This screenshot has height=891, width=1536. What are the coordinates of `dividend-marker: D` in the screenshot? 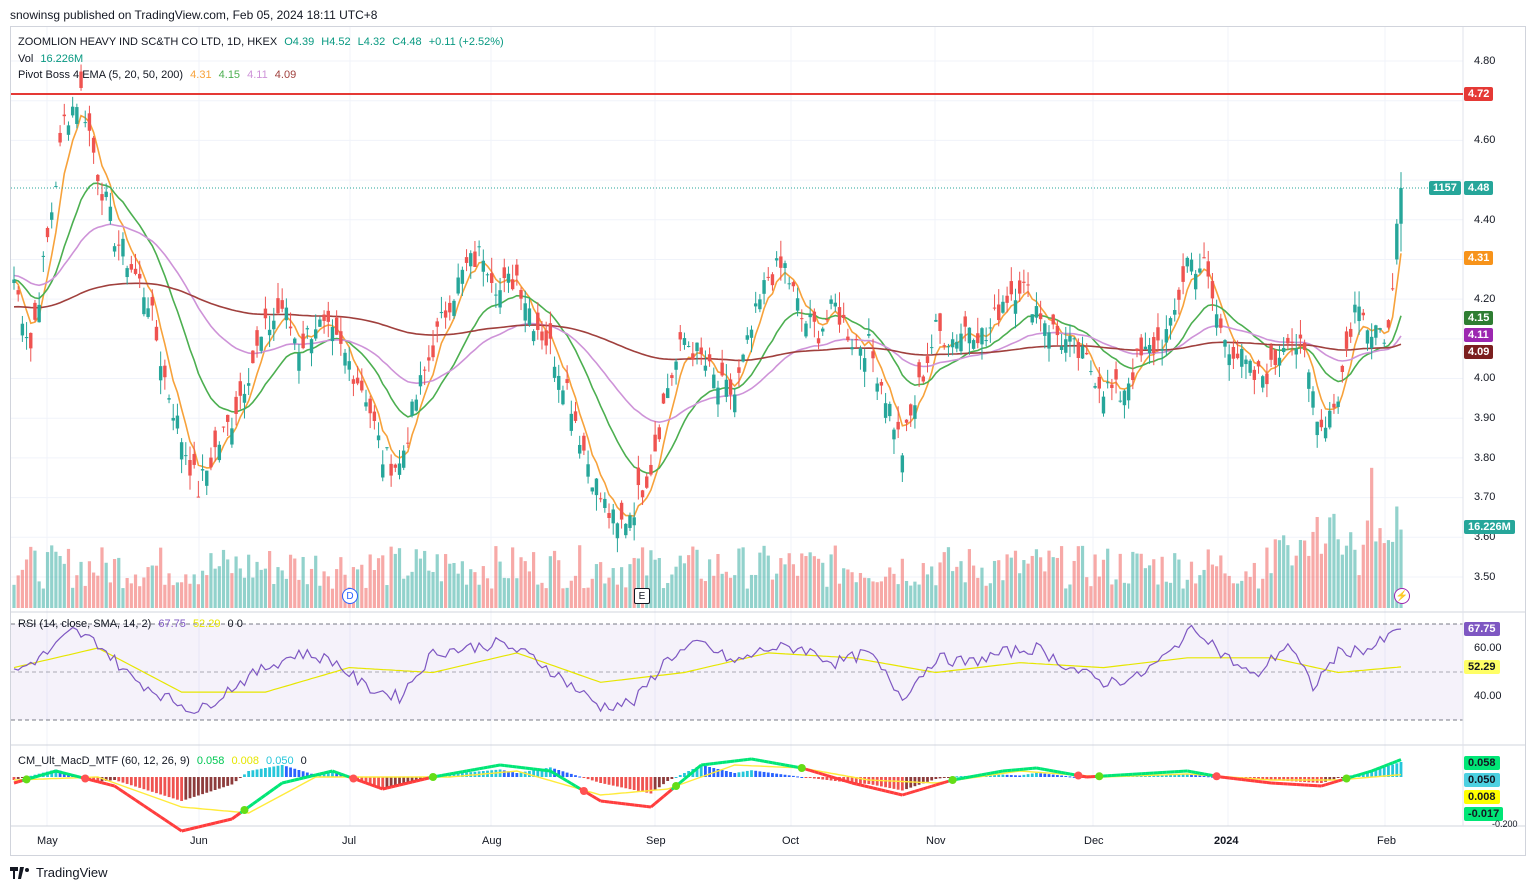 It's located at (350, 596).